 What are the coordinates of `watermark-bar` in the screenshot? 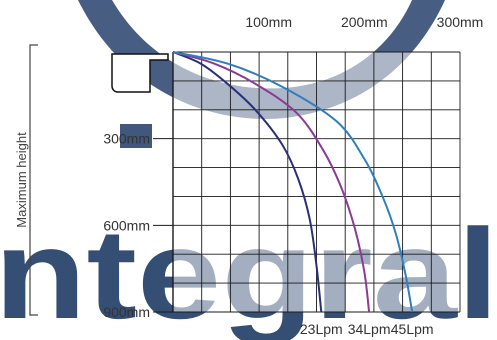 It's located at (136, 136).